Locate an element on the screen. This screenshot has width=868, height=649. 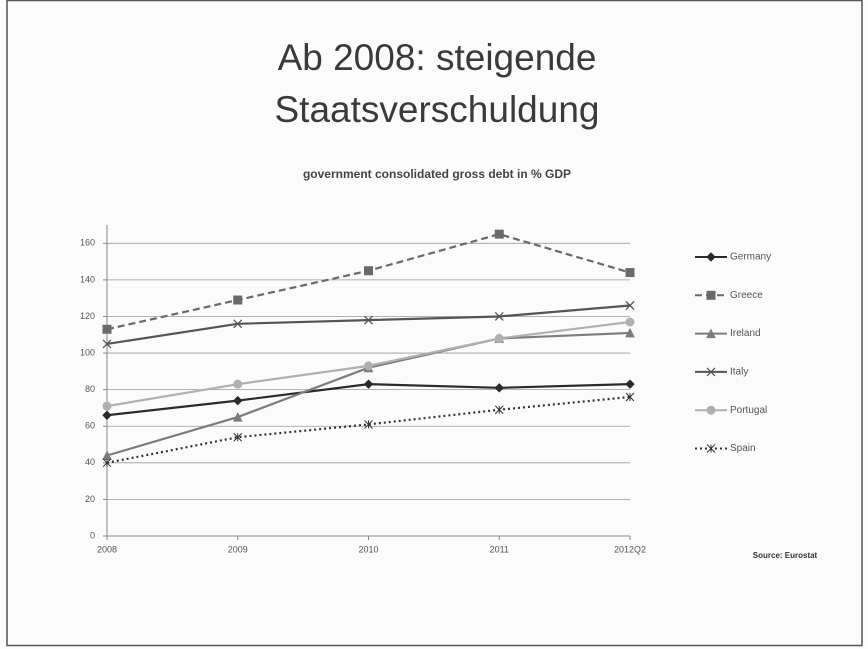
y-tick-label: 160 is located at coordinates (87, 243).